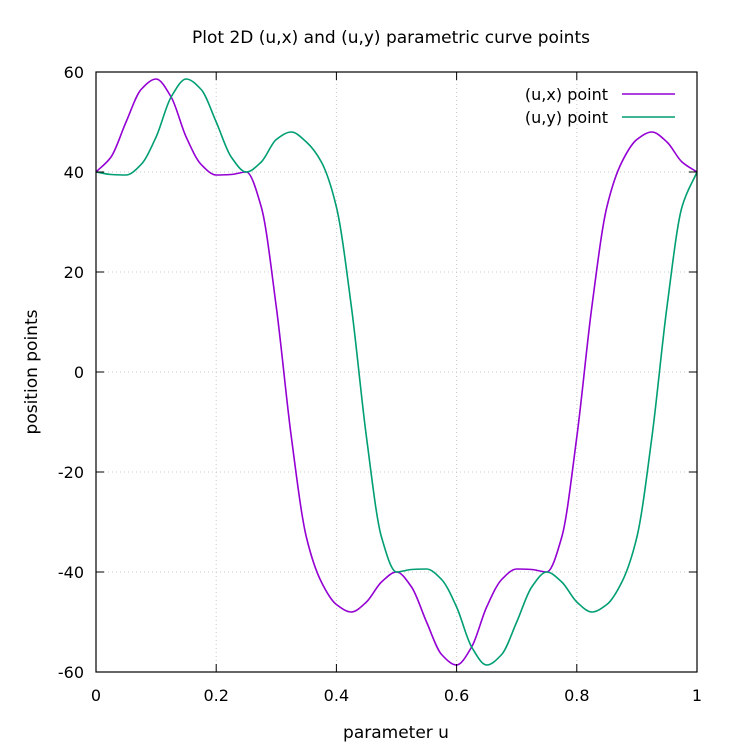  I want to click on y-tick-label: -20, so click(71, 472).